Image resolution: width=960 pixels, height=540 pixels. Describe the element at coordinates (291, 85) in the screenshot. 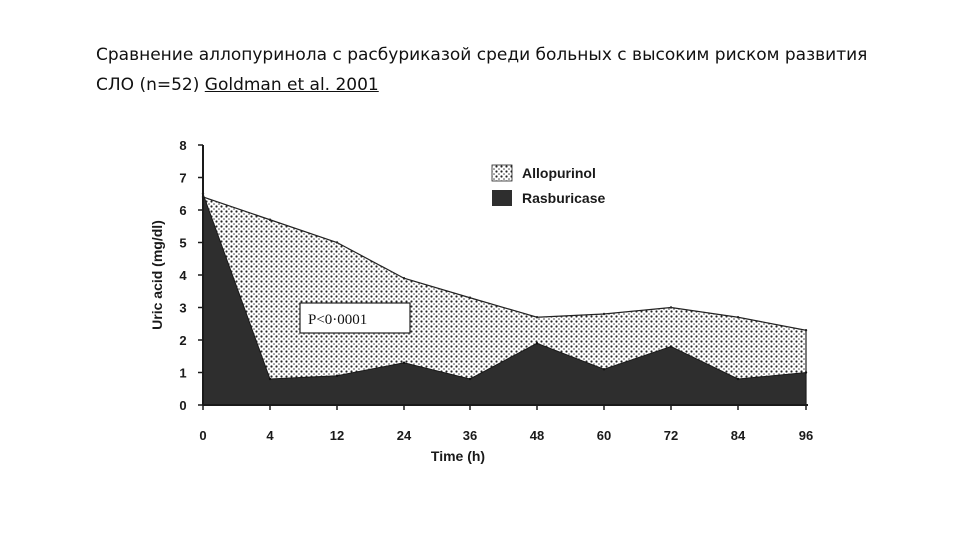

I see `citation-link: Goldman et al. 2001` at that location.